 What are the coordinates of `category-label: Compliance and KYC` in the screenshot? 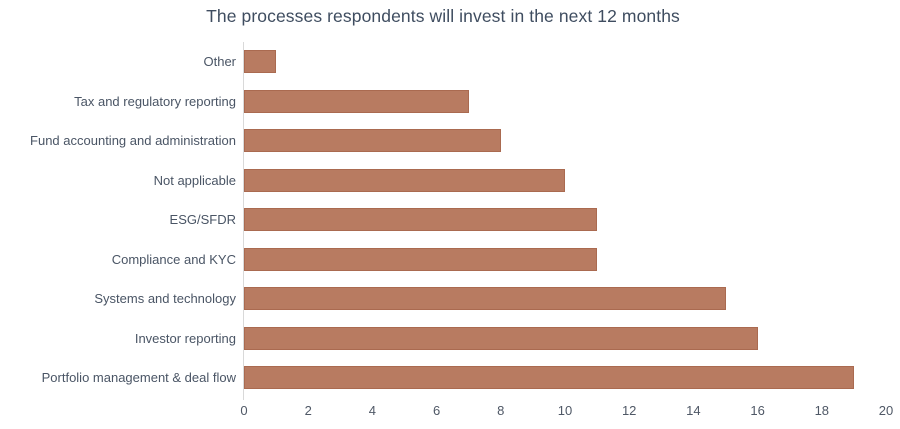 It's located at (173, 259).